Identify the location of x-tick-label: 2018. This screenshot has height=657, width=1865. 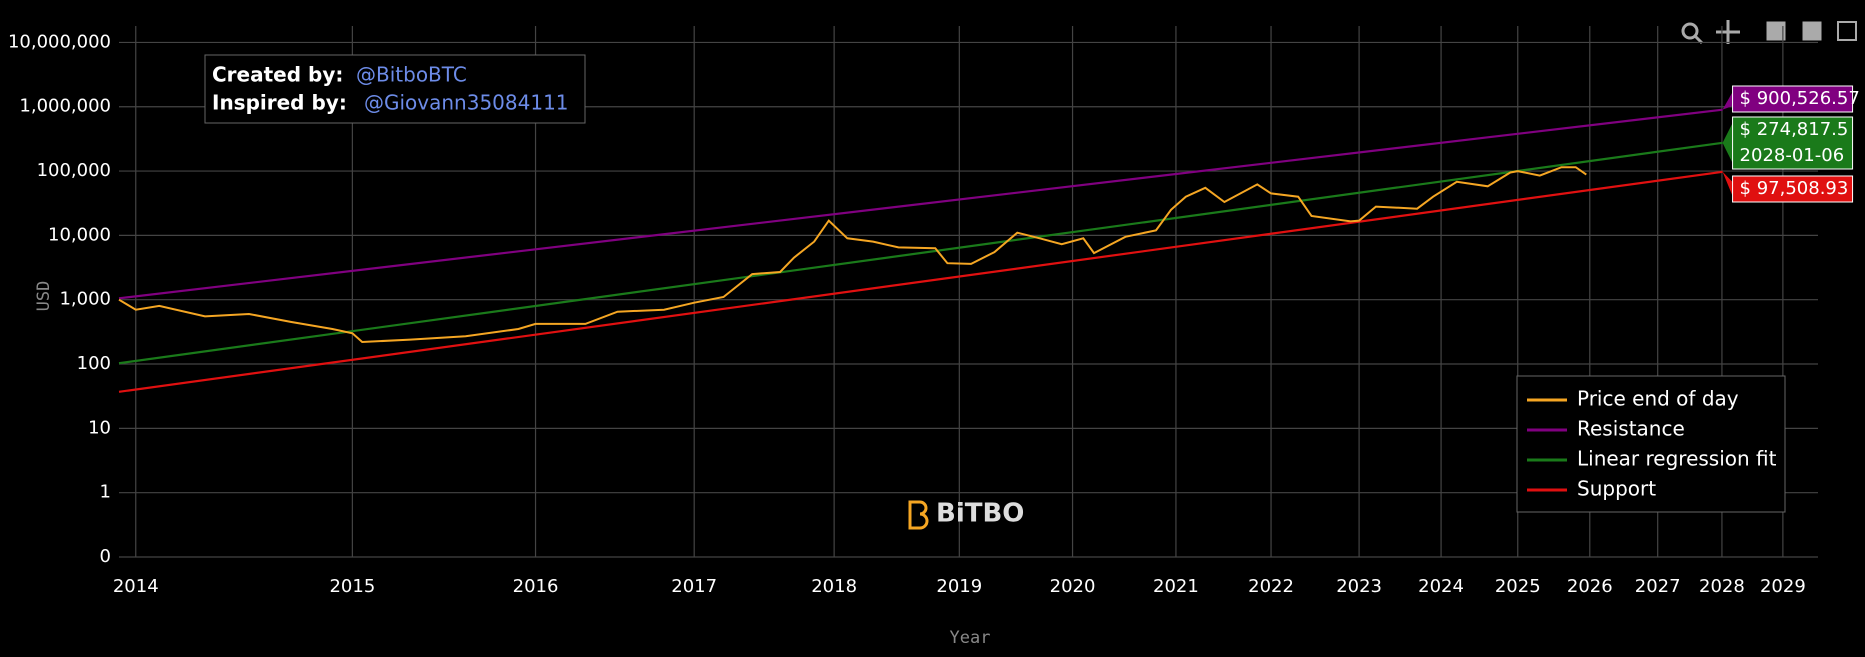
(834, 586).